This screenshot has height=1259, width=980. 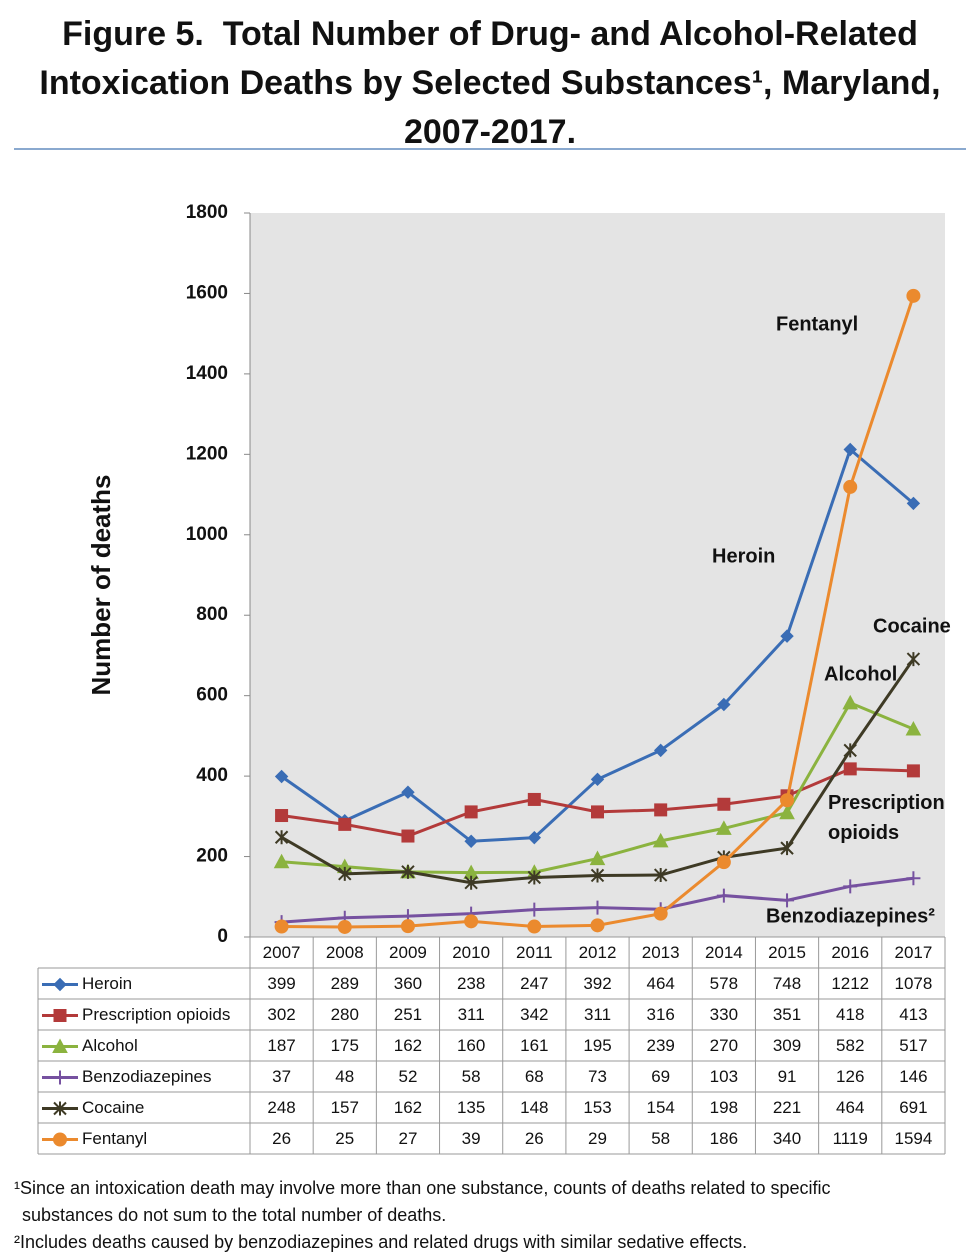 I want to click on x-tick-label: 2010, so click(x=471, y=952).